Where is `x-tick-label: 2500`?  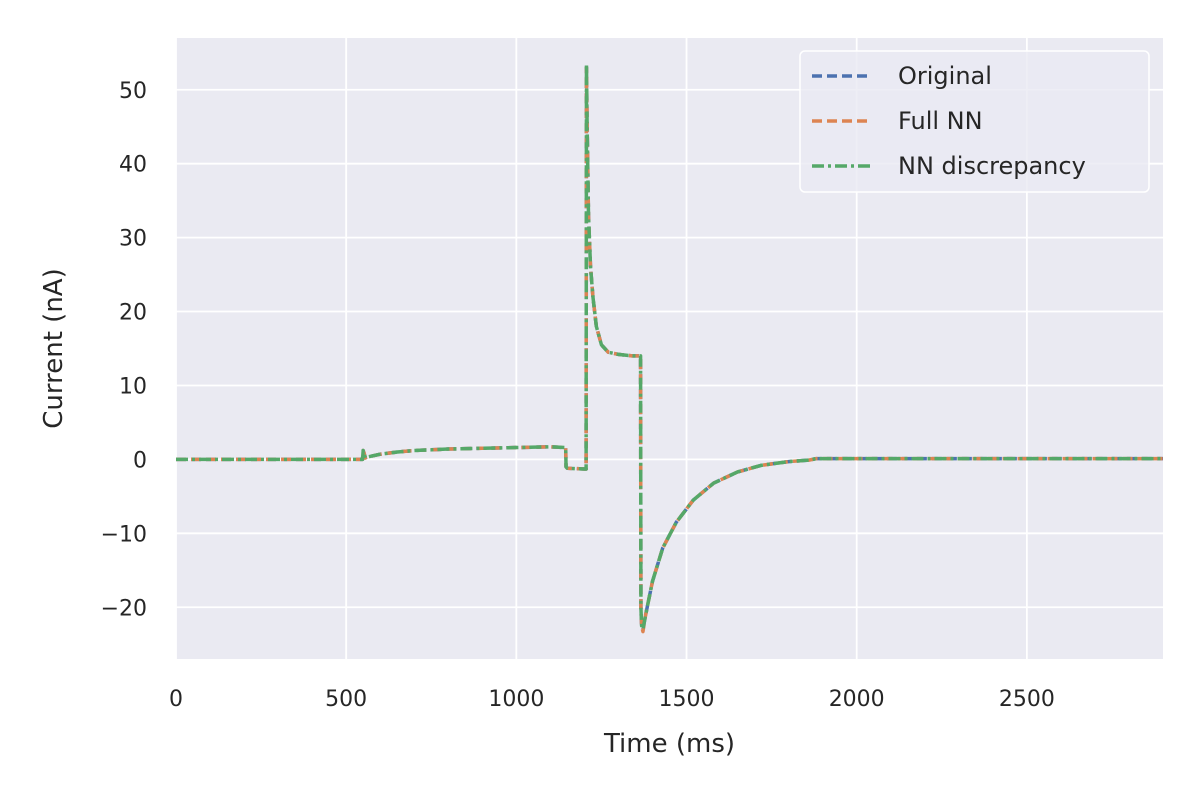
x-tick-label: 2500 is located at coordinates (1027, 699).